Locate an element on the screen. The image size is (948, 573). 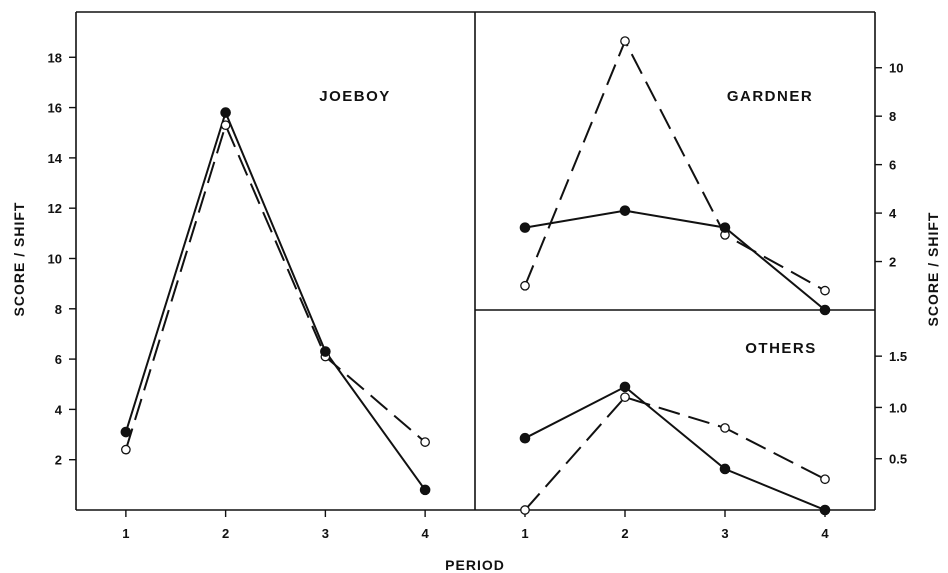
right-y-axis-label: SCORE / SHIFT is located at coordinates (933, 269).